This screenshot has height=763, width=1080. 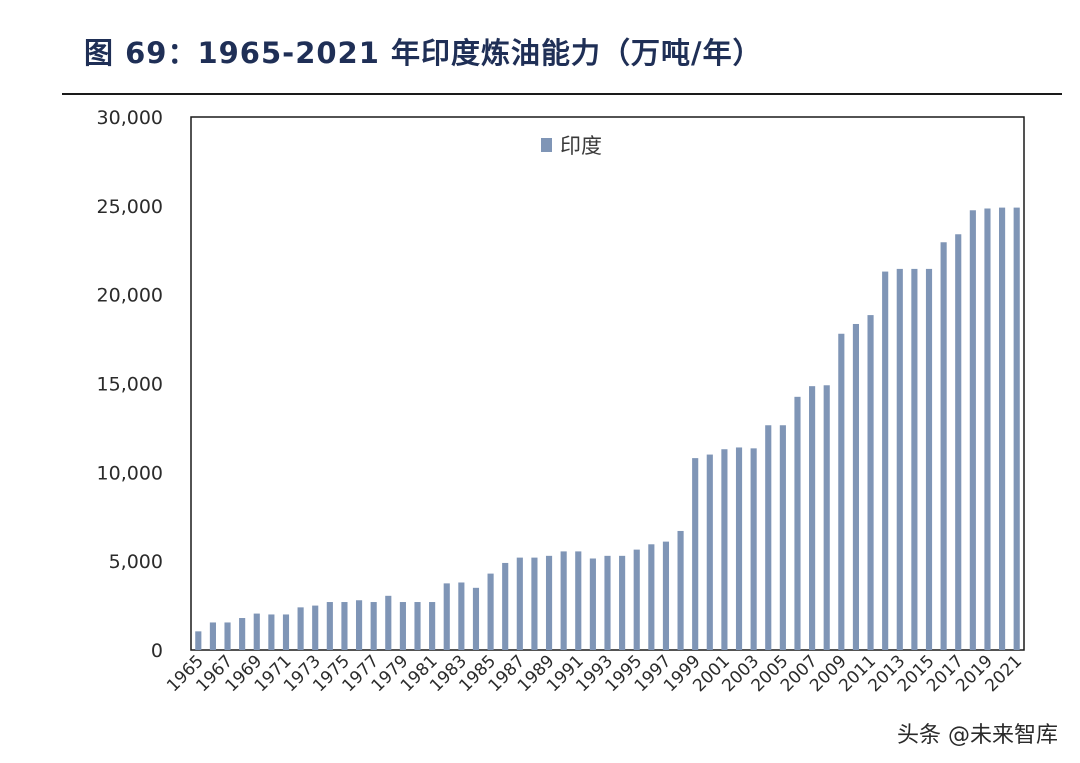 What do you see at coordinates (753, 549) in the screenshot?
I see `bar-2003` at bounding box center [753, 549].